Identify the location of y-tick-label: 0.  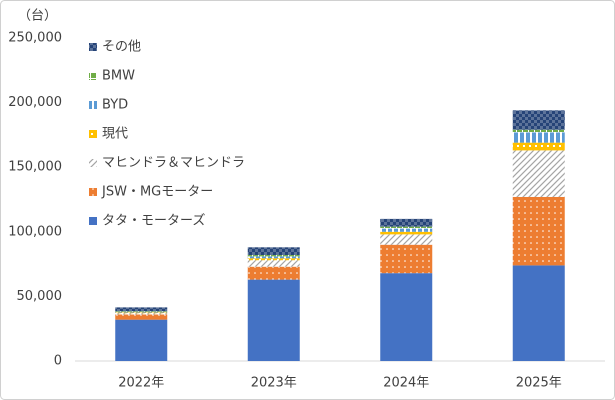
(58, 361).